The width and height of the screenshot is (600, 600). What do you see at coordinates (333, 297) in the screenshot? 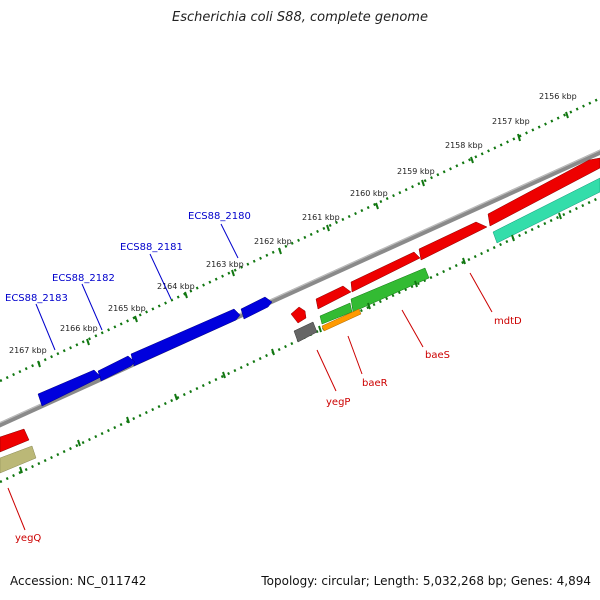
I see `gene-arrow-yegp` at bounding box center [333, 297].